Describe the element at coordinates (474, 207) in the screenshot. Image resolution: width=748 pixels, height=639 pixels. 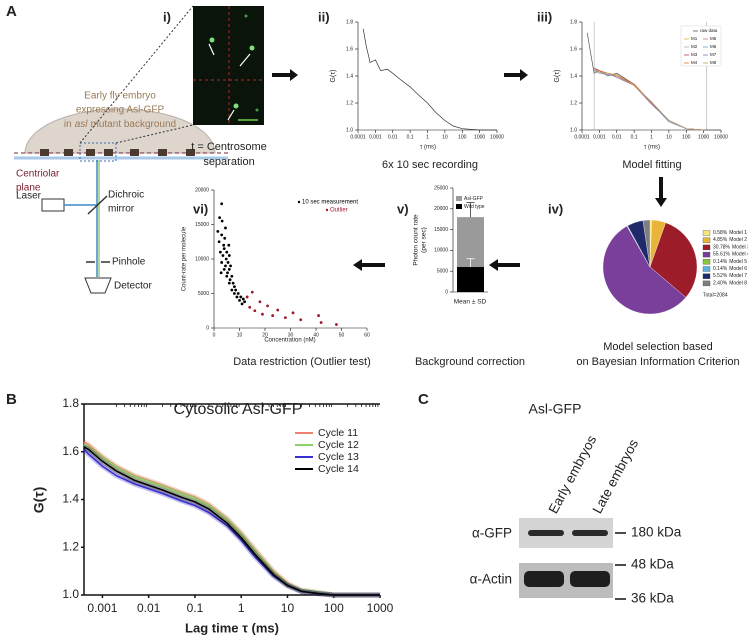
I see `legend-label: Wild type` at that location.